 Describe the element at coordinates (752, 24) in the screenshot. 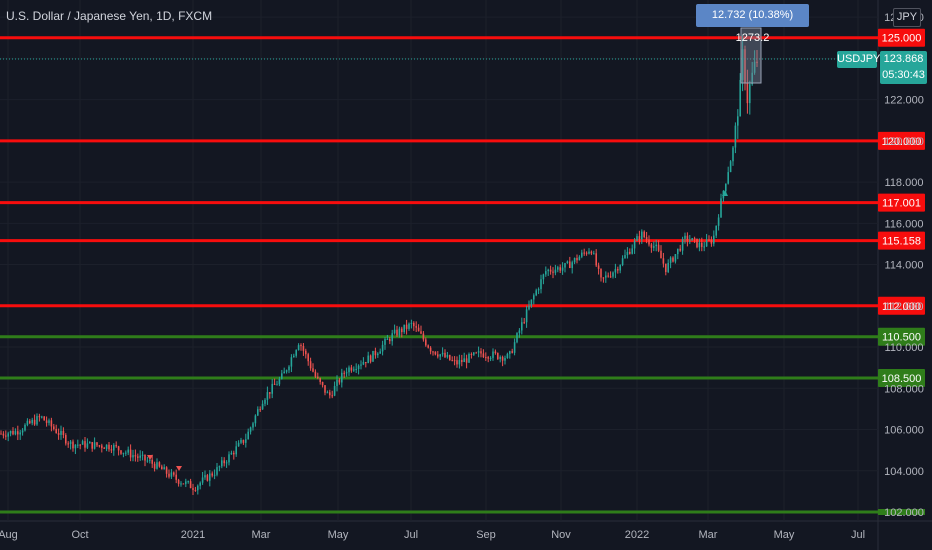

I see `measure-tool-label: 12.732 (10.38%) 1273.2` at that location.